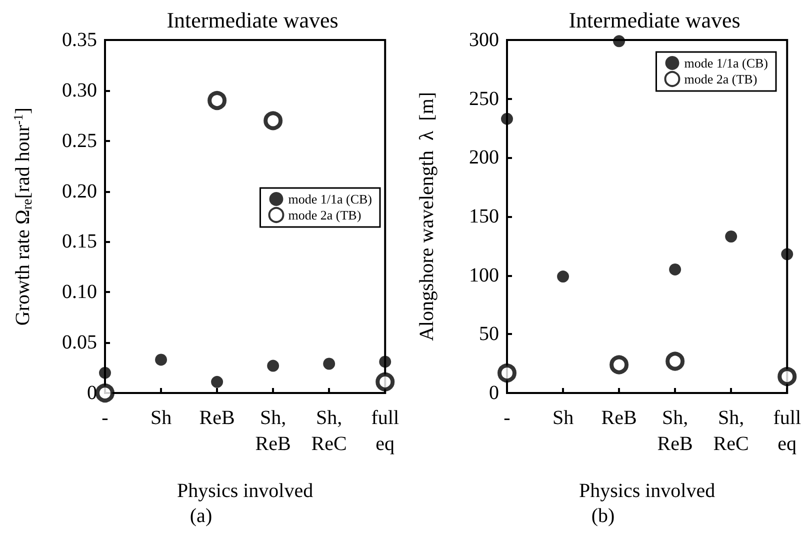  Describe the element at coordinates (79, 191) in the screenshot. I see `y-tick-label: 0.20` at that location.